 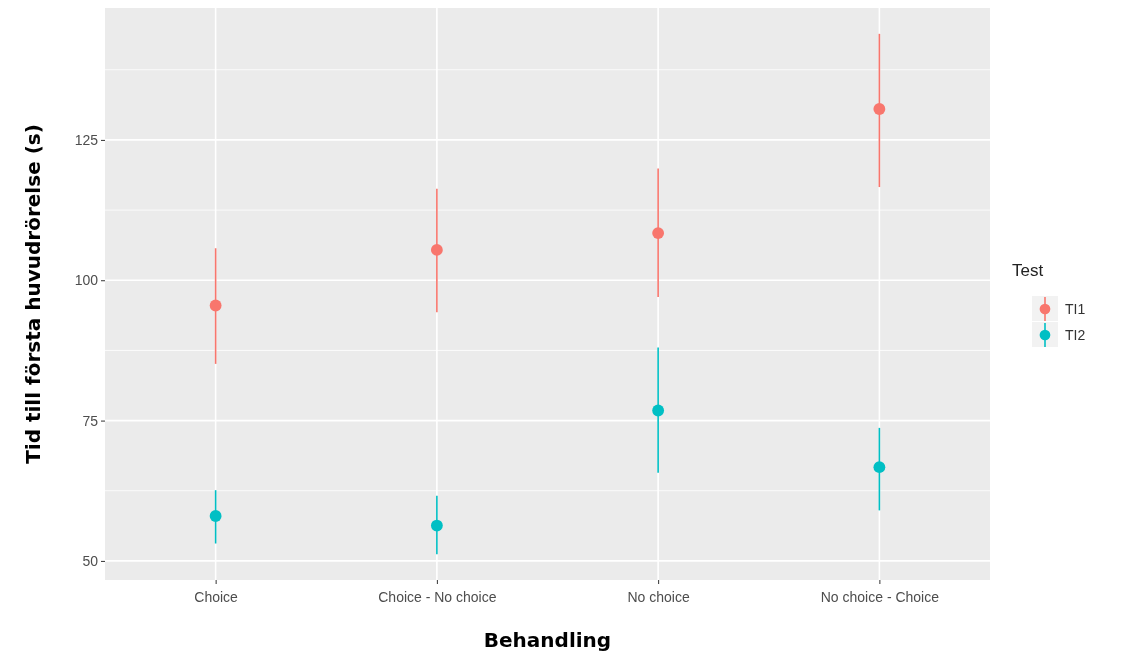 I want to click on y-tick-label: 50, so click(x=90, y=560).